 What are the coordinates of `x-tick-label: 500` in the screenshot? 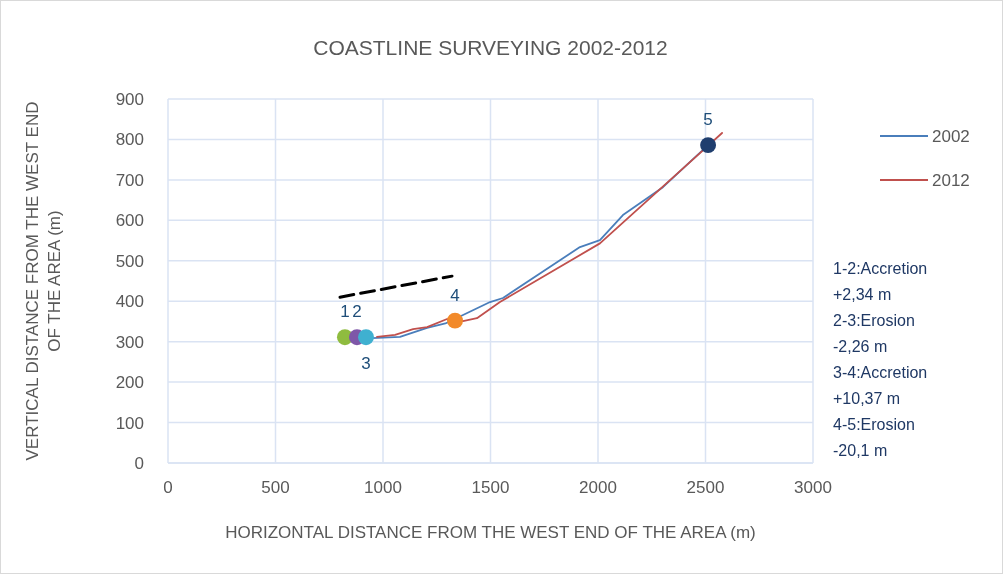 It's located at (275, 487).